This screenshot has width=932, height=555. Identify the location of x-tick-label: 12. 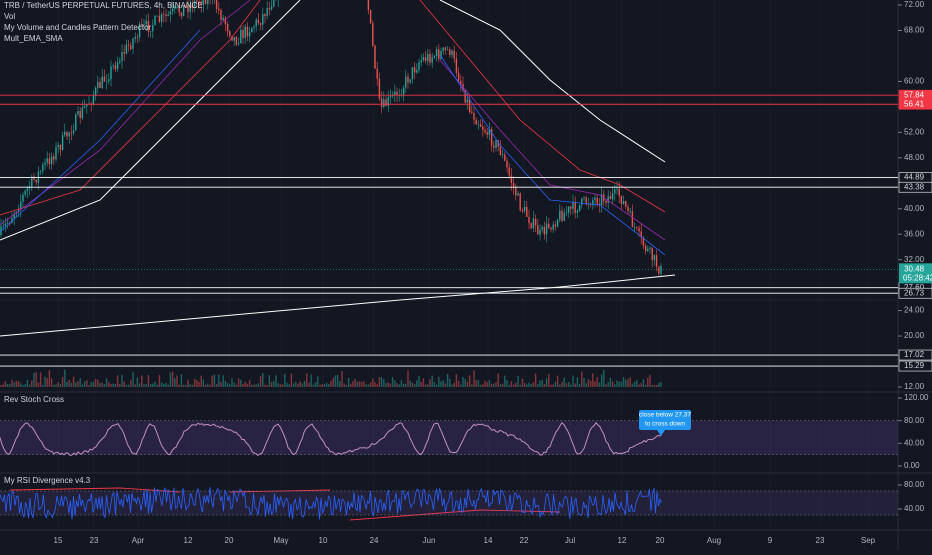
(622, 540).